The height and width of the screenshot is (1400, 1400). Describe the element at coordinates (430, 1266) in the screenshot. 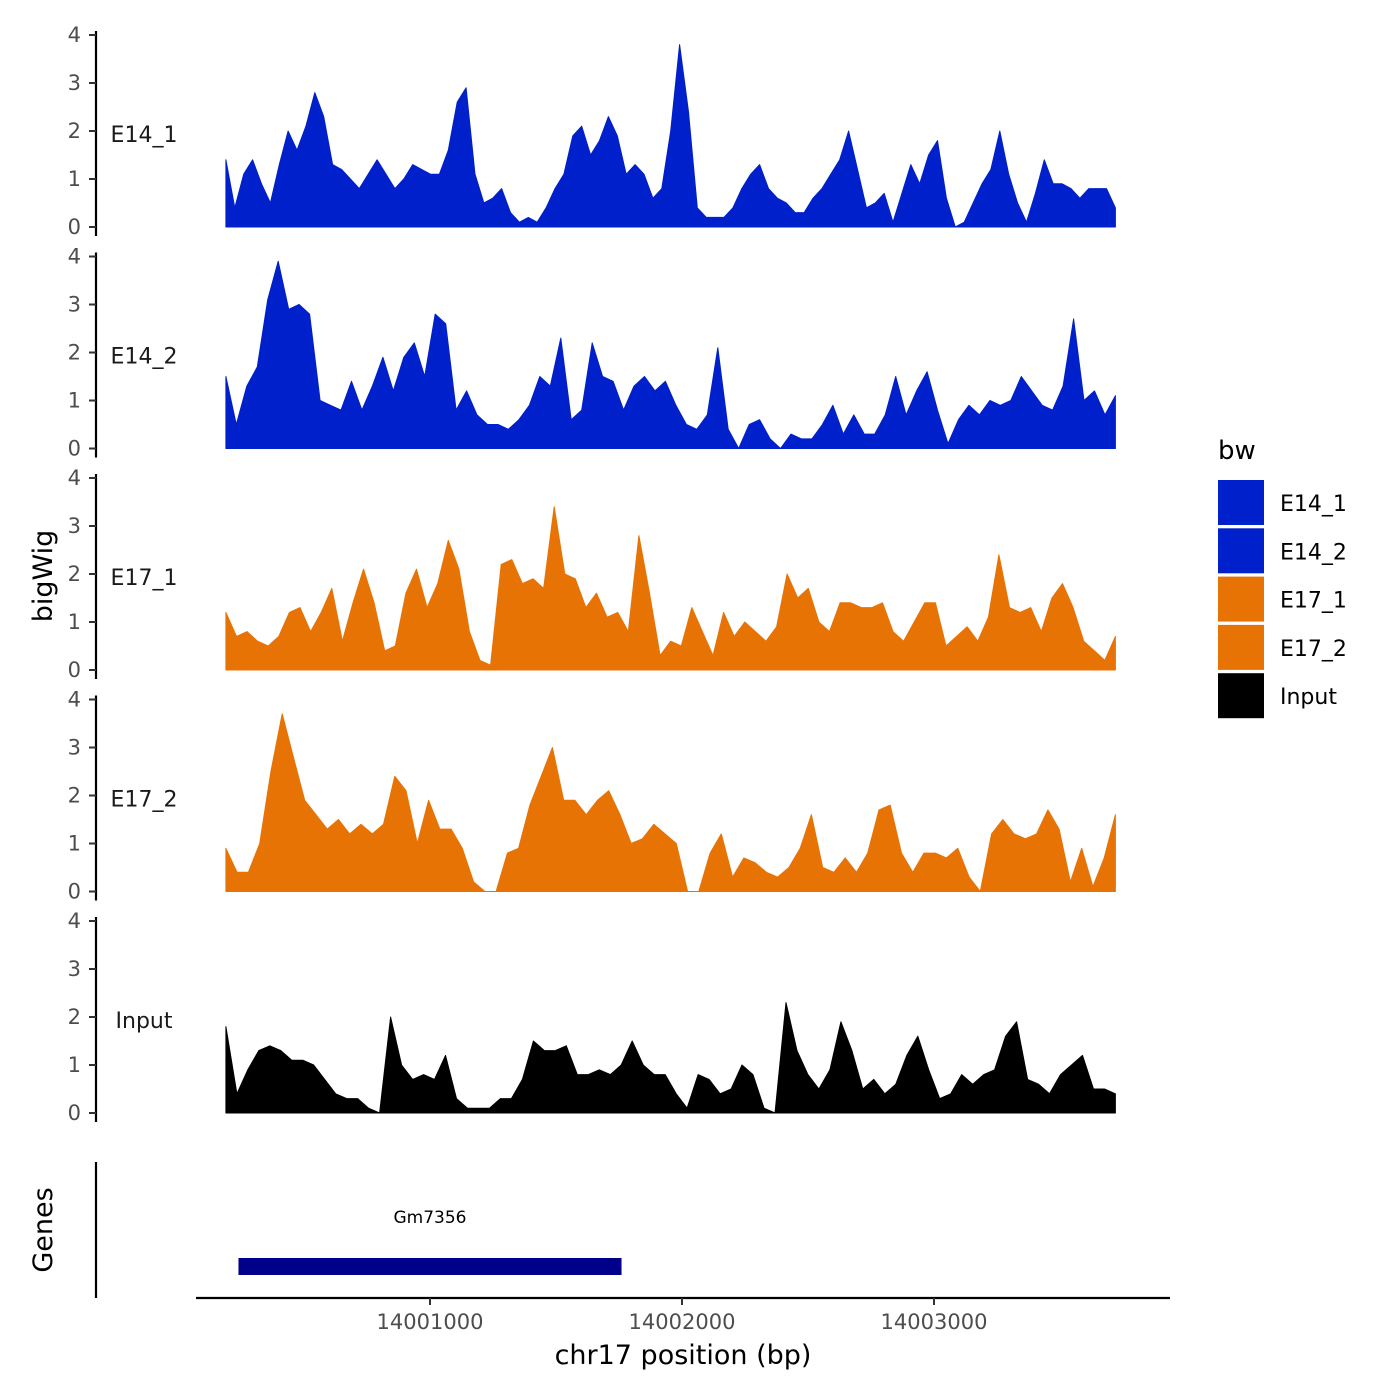

I see `gene-body` at that location.